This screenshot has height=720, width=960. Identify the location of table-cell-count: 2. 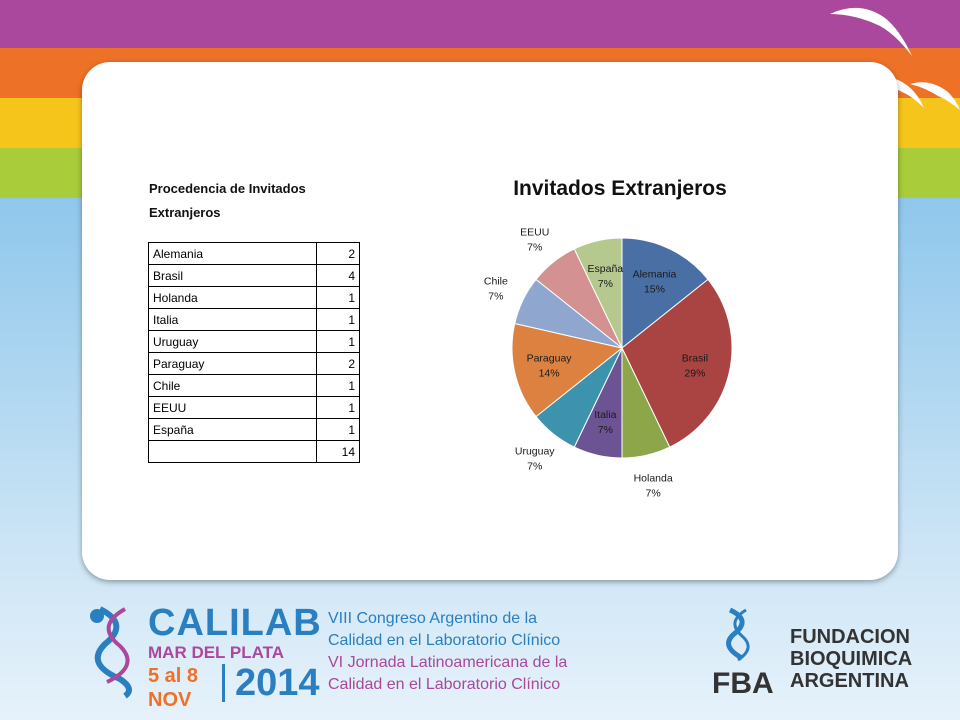
(338, 253).